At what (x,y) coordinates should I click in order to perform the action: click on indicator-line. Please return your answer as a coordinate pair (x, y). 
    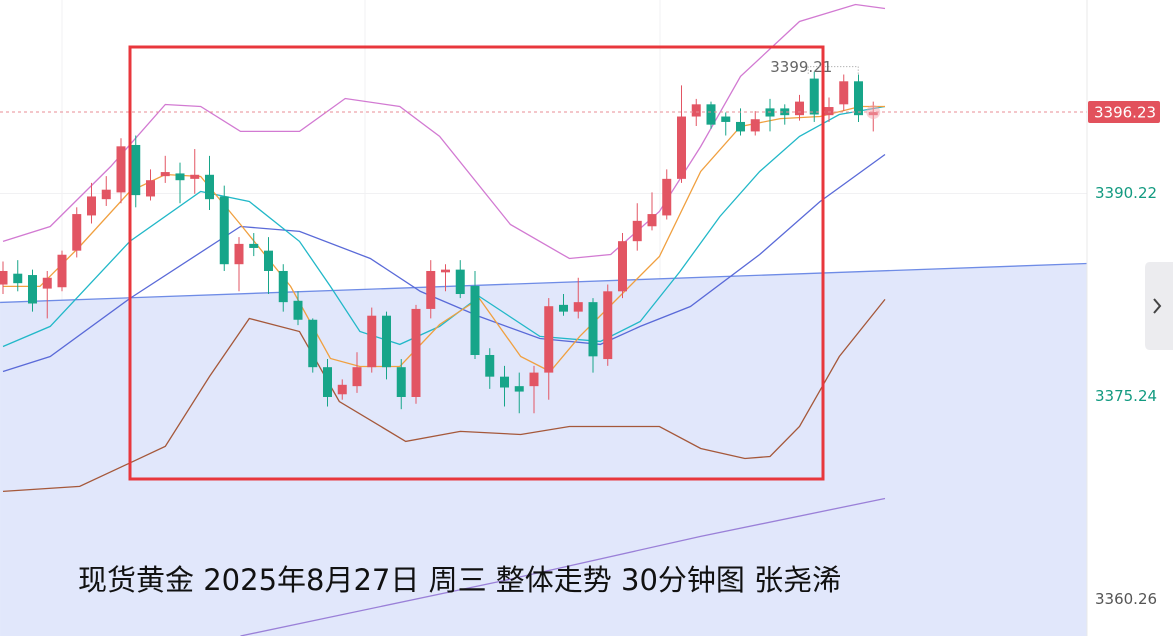
    Looking at the image, I should click on (563, 566).